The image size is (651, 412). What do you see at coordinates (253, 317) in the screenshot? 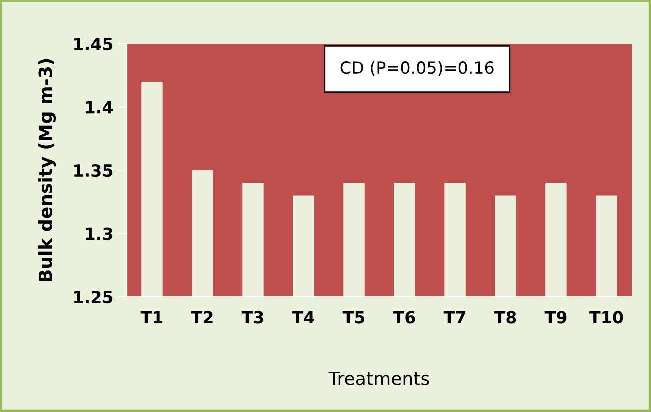
I see `x-tick-label: T3` at bounding box center [253, 317].